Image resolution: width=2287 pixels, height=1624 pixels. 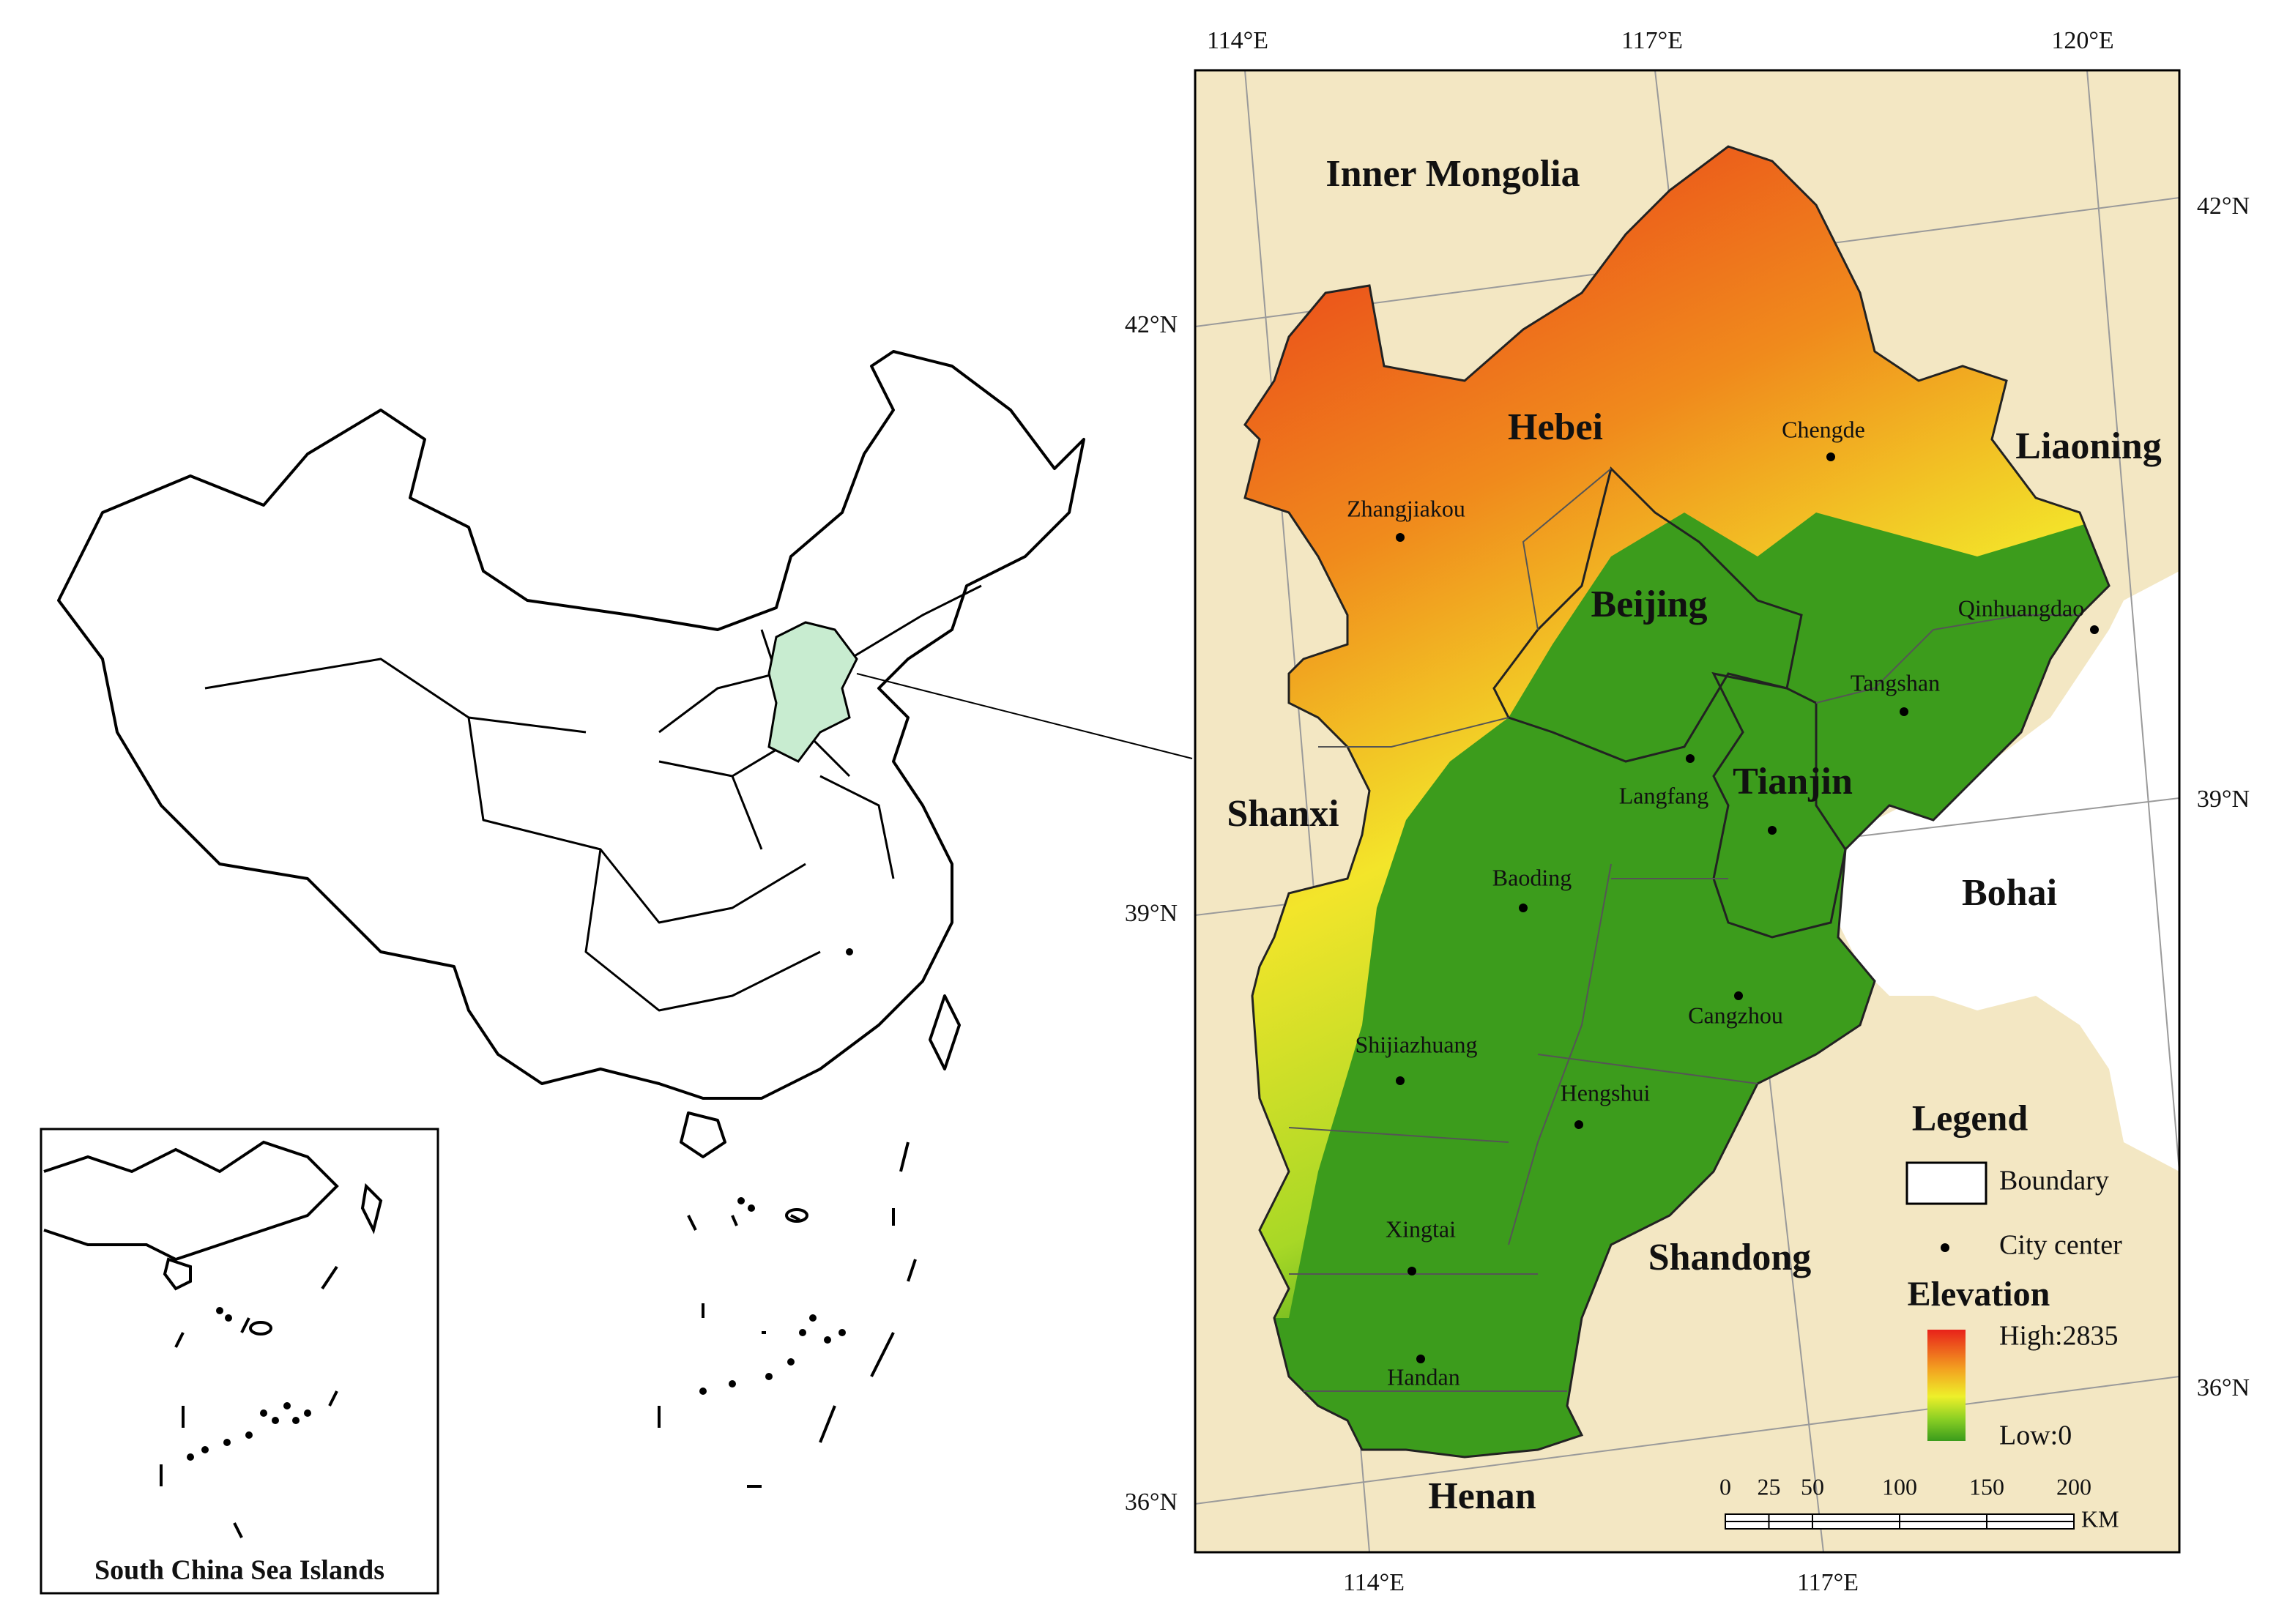 What do you see at coordinates (1650, 604) in the screenshot?
I see `region-label: Beijing` at bounding box center [1650, 604].